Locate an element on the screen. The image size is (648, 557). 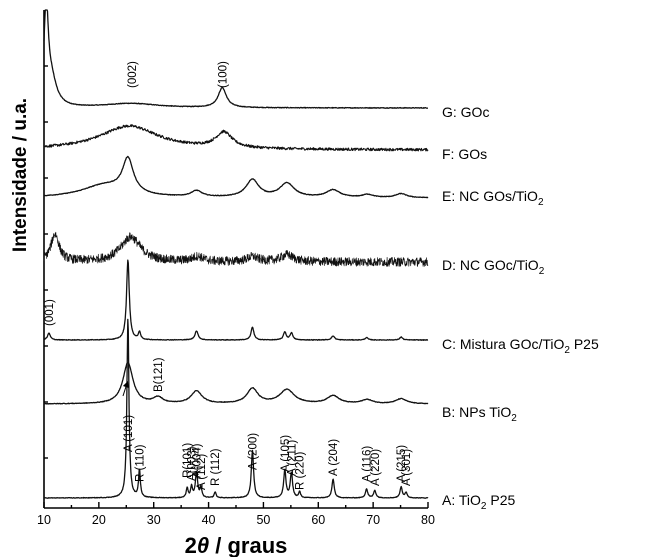
peak-annotation: A (211) is located at coordinates (292, 458).